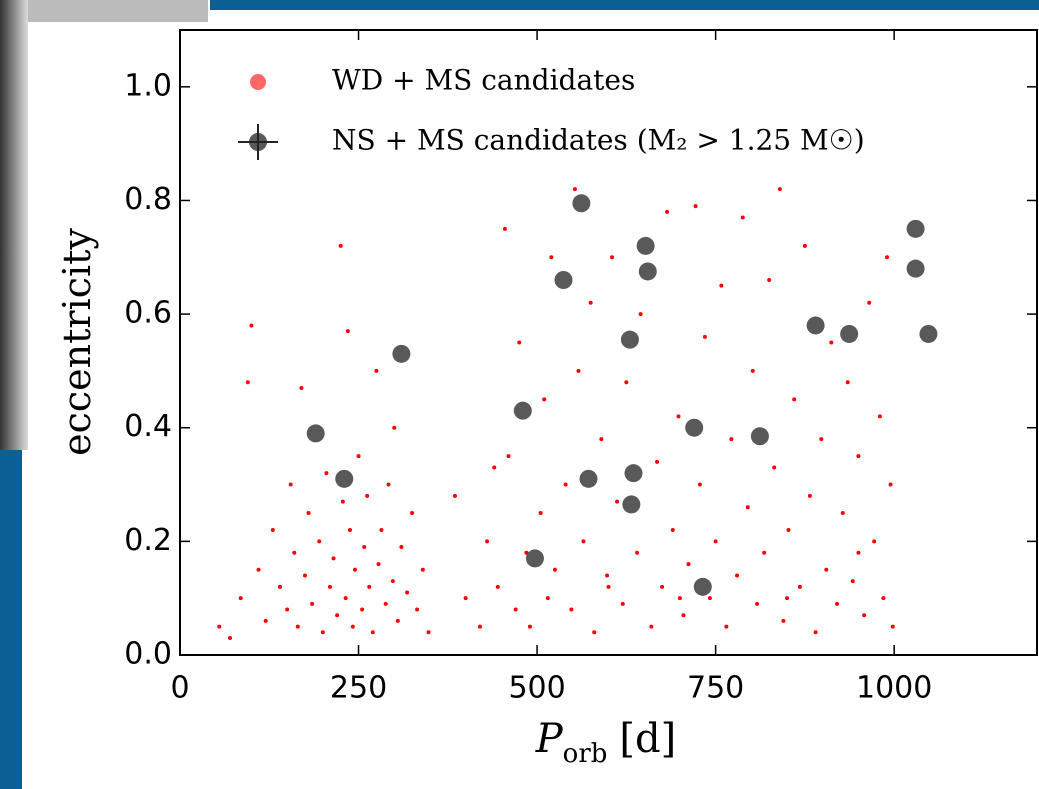 The width and height of the screenshot is (1039, 789). Describe the element at coordinates (148, 313) in the screenshot. I see `y-tick-label: 0.6` at that location.